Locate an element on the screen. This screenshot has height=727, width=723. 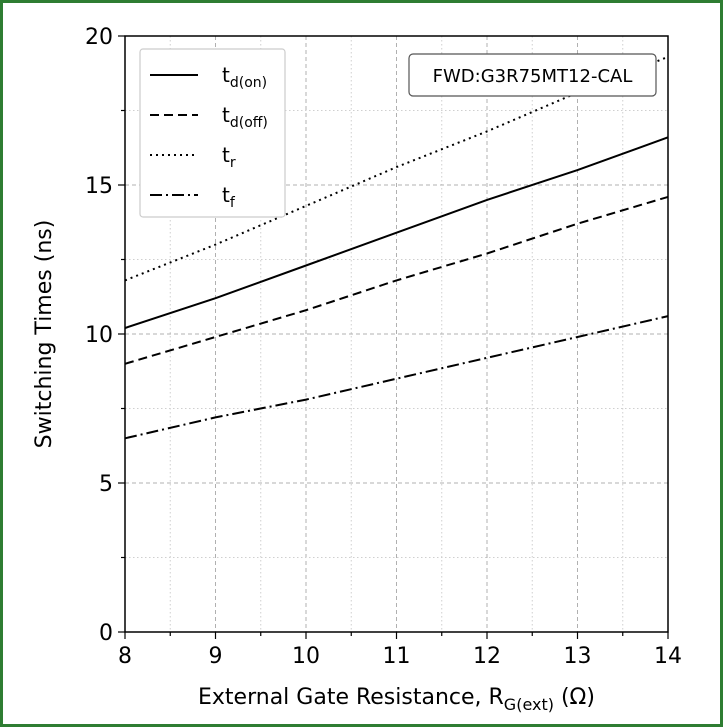
annotation-box: FWD:G3R75MT12-CAL is located at coordinates (532, 75).